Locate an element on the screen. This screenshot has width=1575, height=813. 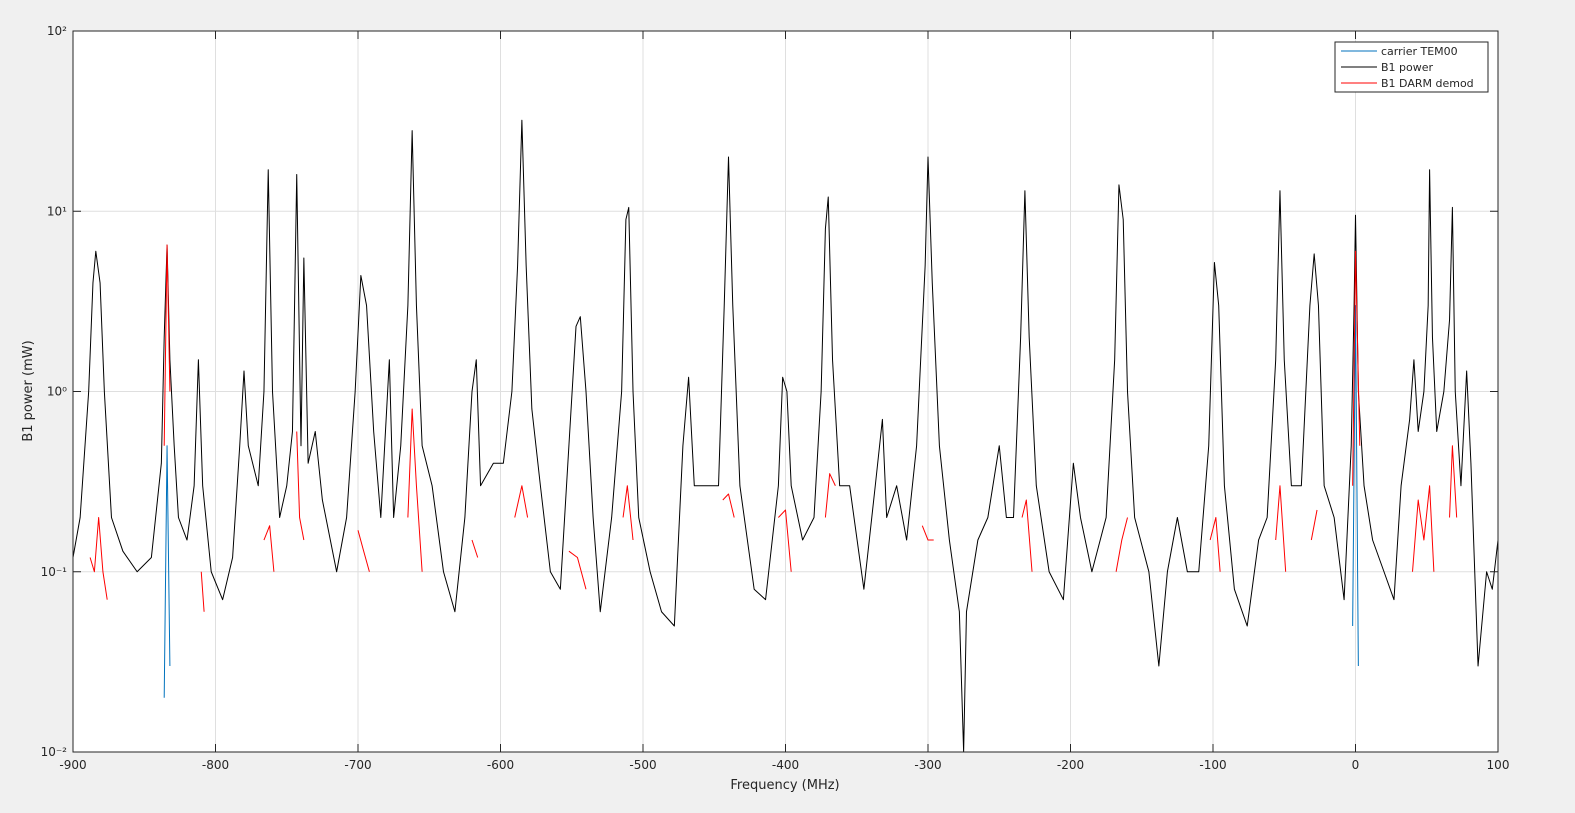
legend: carrier TEM00 B1 power B1 DARM demod is located at coordinates (1411, 67).